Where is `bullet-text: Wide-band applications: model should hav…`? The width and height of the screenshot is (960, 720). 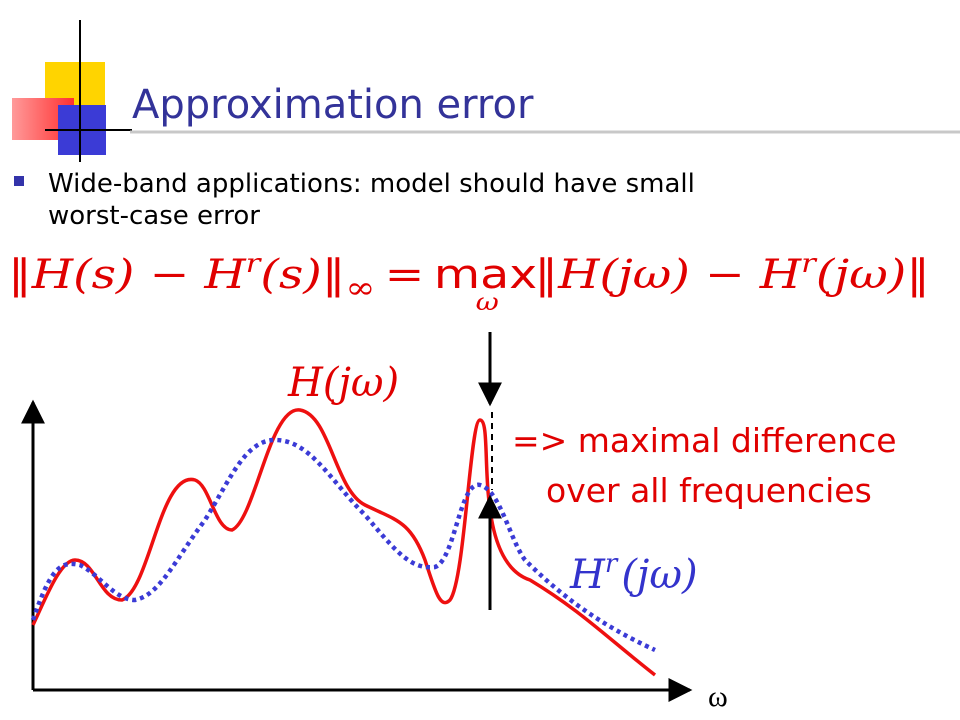
bullet-text: Wide-band applications: model should hav… is located at coordinates (371, 184).